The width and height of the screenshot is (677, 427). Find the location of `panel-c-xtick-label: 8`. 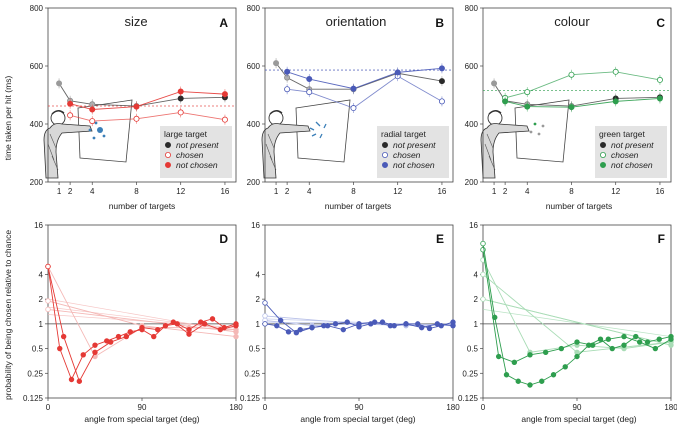

panel-c-xtick-label: 8 is located at coordinates (571, 191).